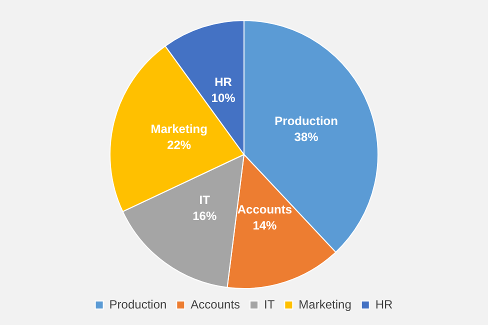 Image resolution: width=488 pixels, height=325 pixels. Describe the element at coordinates (179, 145) in the screenshot. I see `data-label: 22%` at that location.